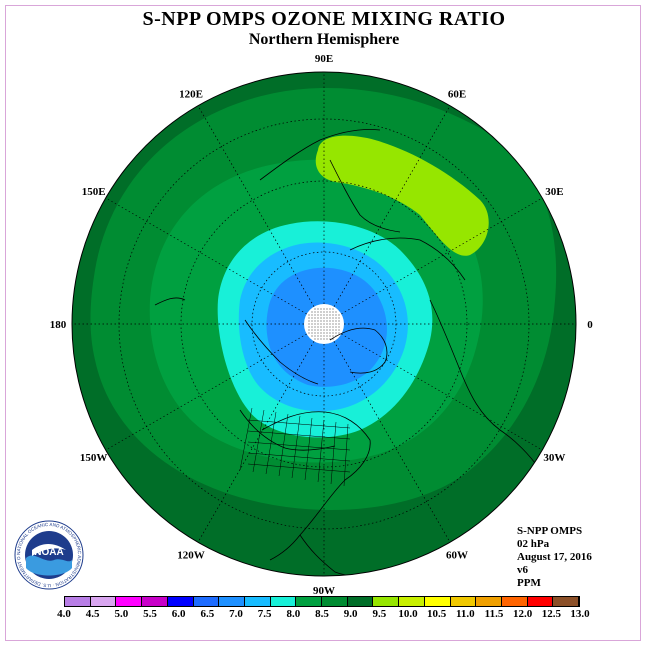 The width and height of the screenshot is (648, 648). I want to click on colorbar-tick-label: 11.5, so click(494, 614).